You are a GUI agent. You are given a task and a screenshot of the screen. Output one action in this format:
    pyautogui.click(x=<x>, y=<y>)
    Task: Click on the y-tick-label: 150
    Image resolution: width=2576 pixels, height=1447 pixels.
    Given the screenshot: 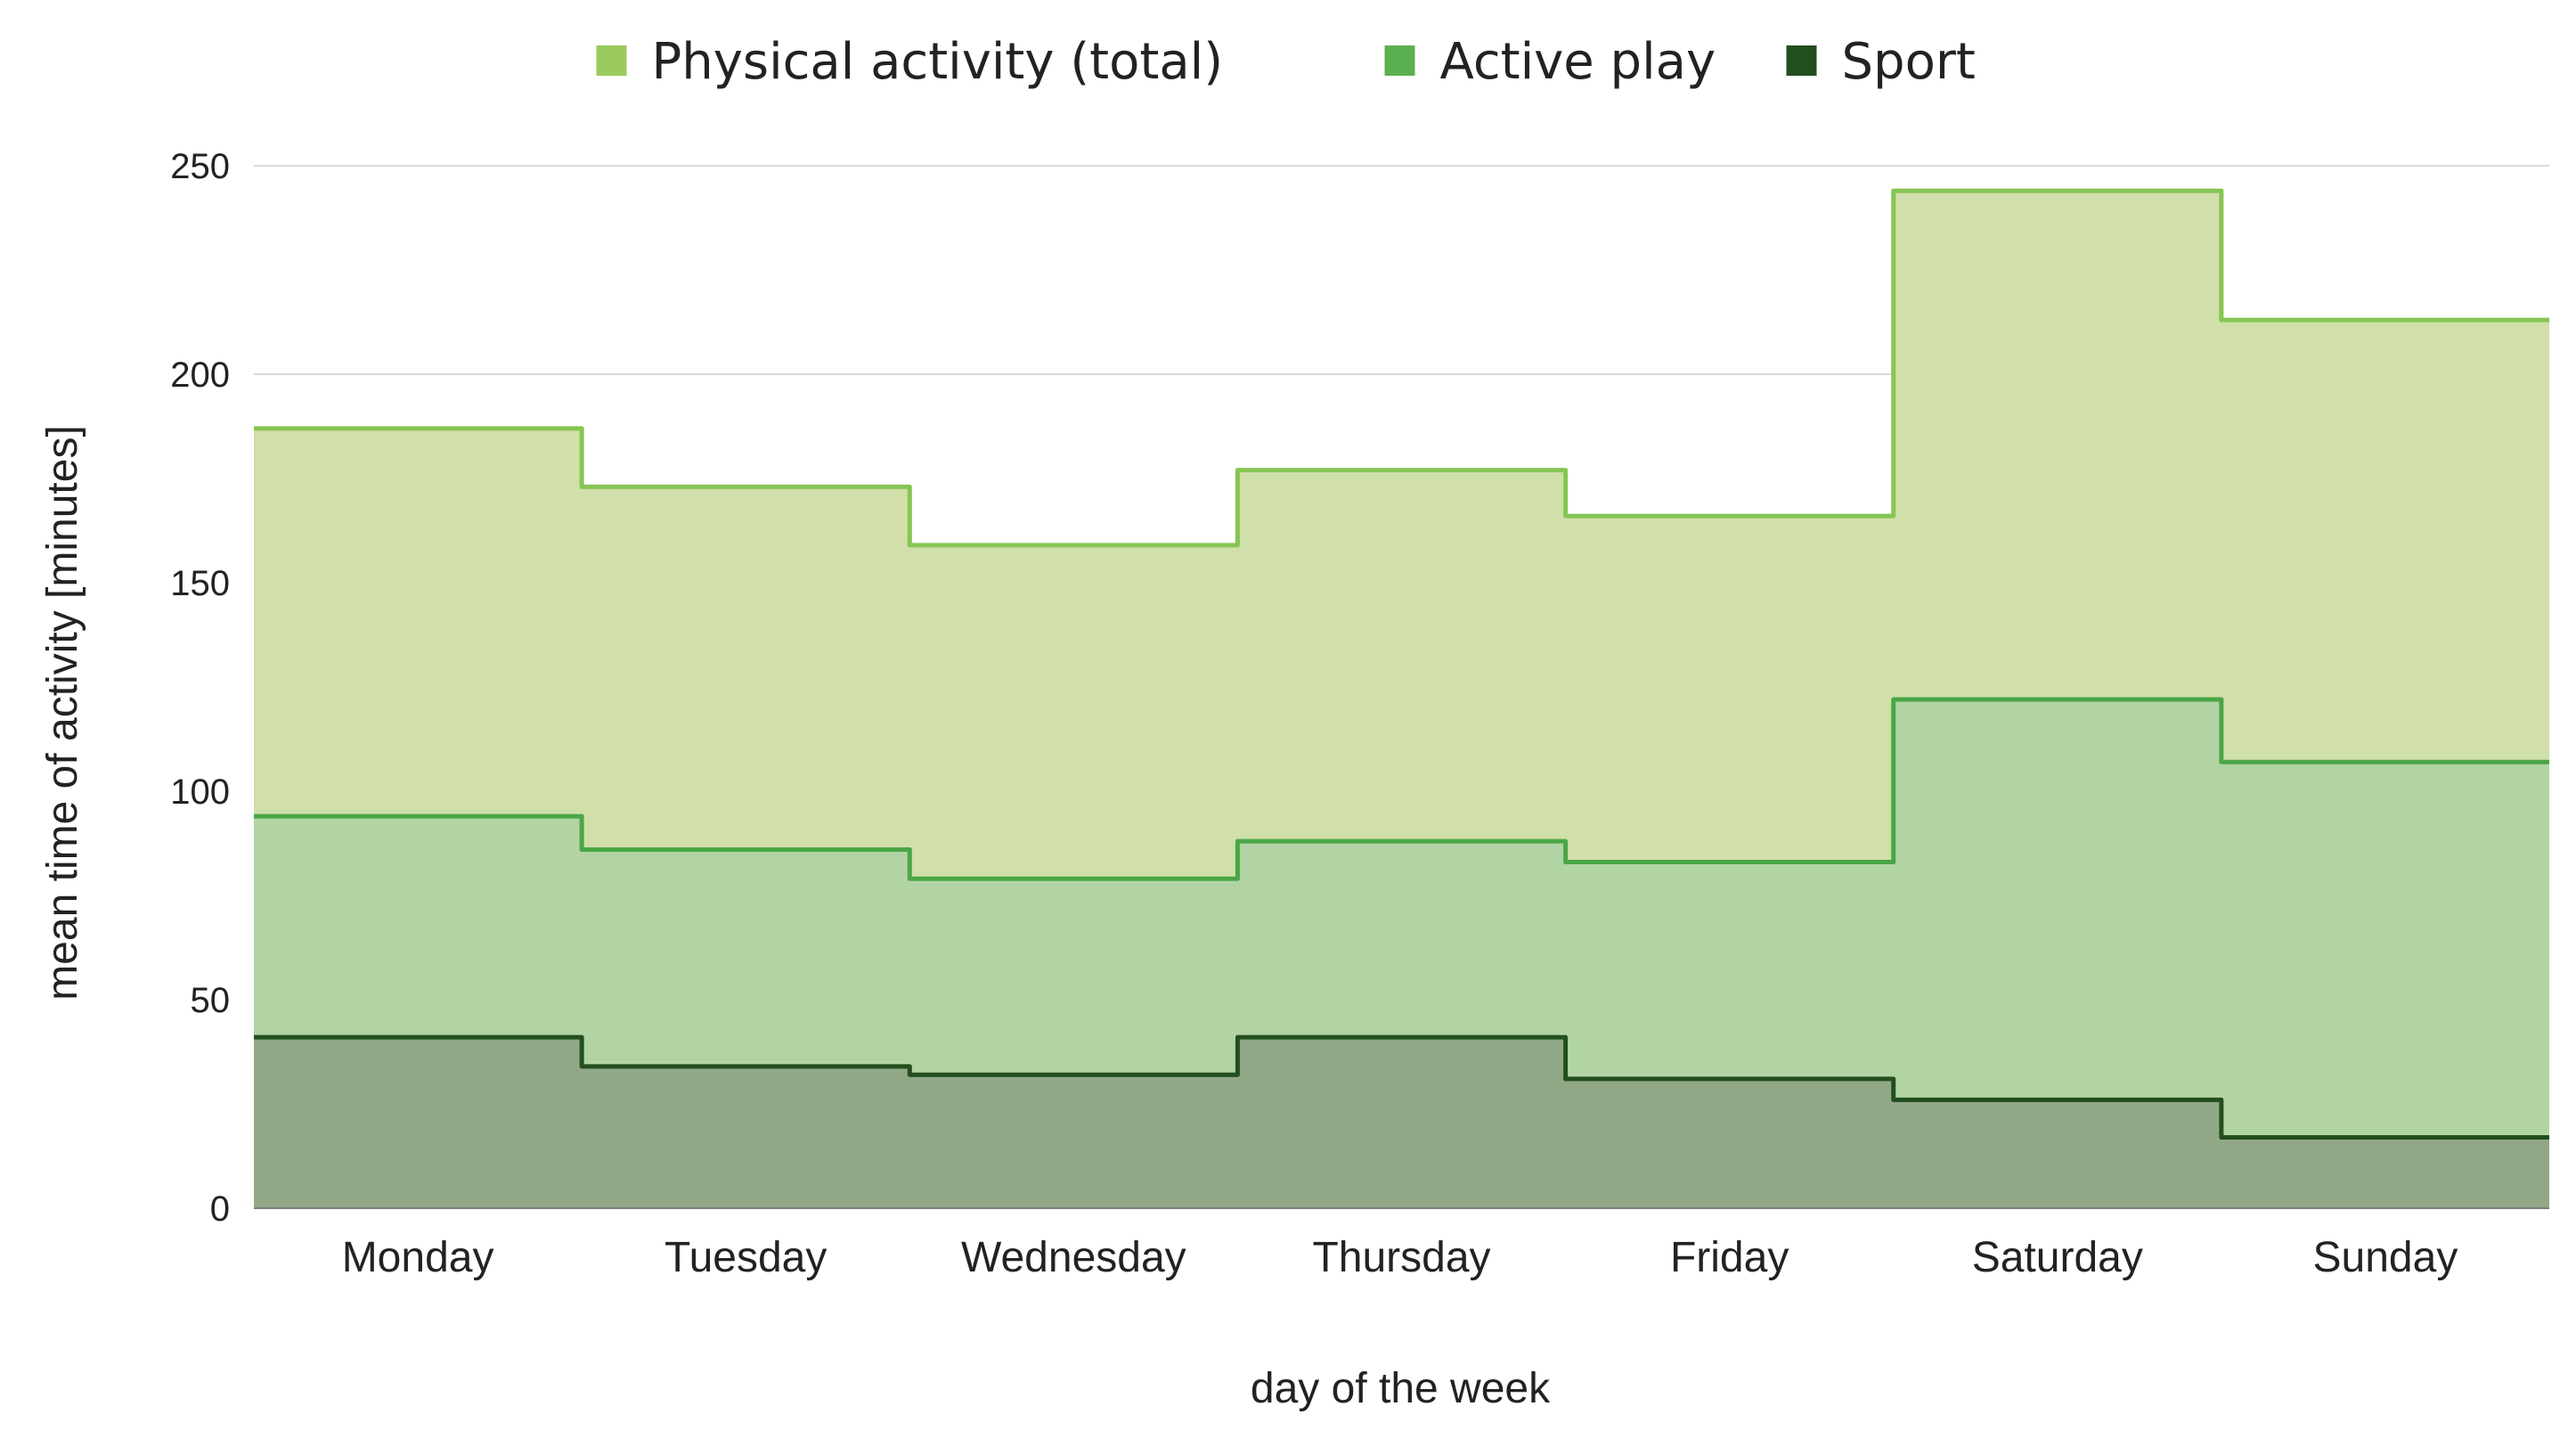 What is the action you would take?
    pyautogui.click(x=200, y=583)
    